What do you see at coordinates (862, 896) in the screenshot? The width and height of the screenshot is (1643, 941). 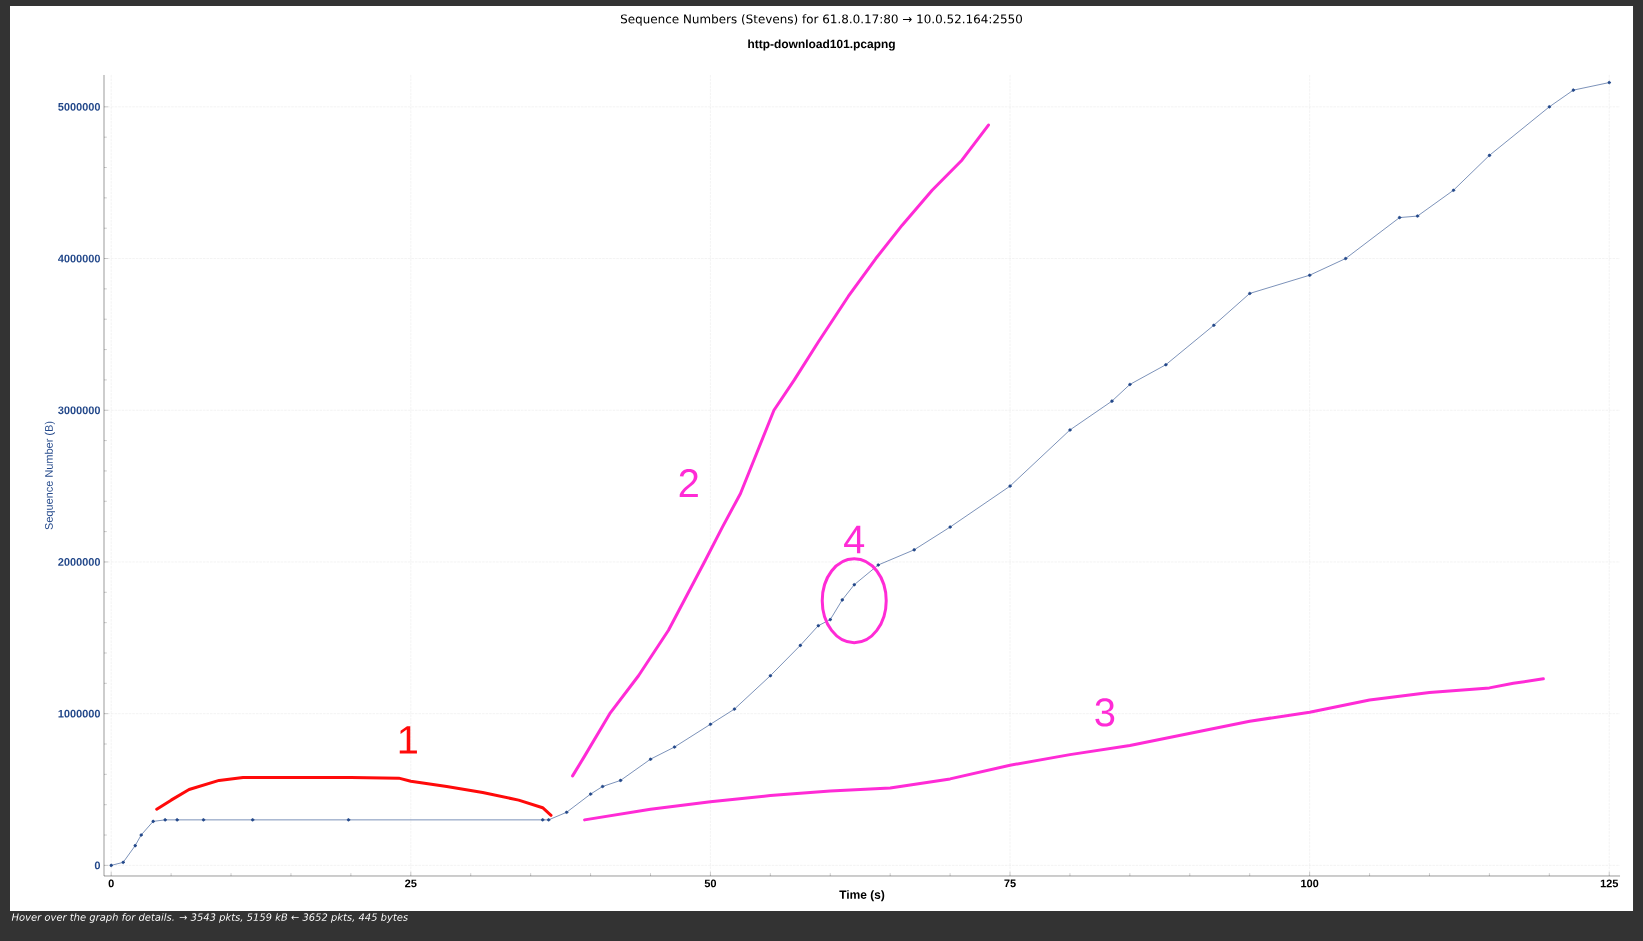 I see `x-axis-title: Time (s)` at bounding box center [862, 896].